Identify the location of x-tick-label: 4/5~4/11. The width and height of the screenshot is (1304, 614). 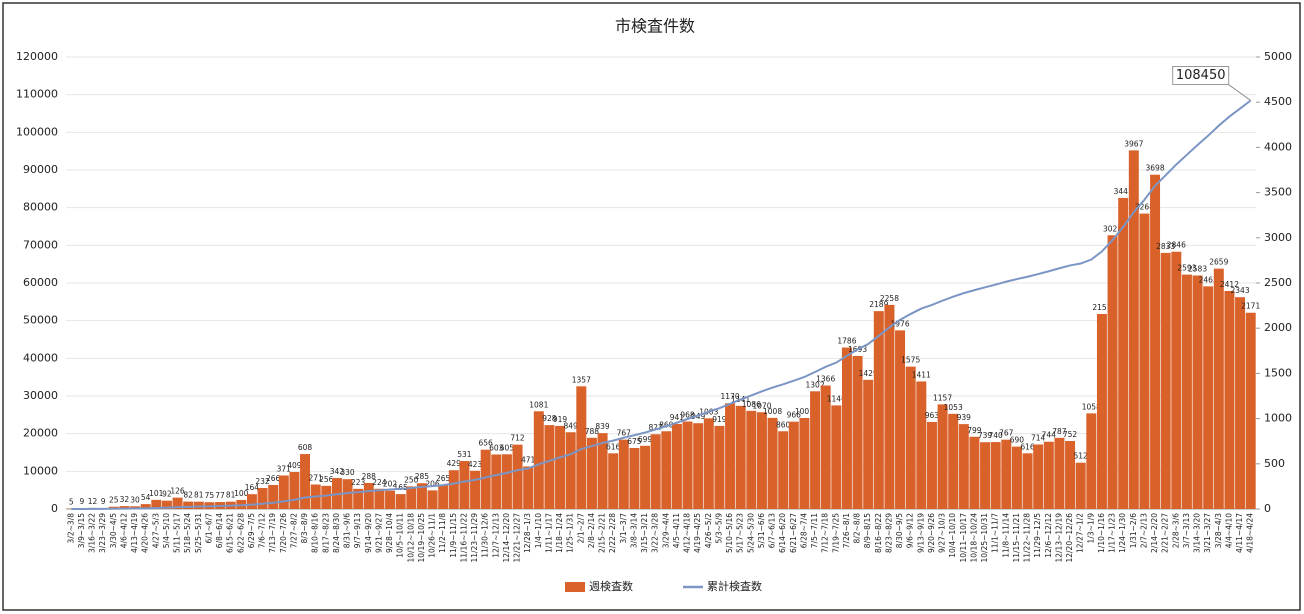
(676, 530).